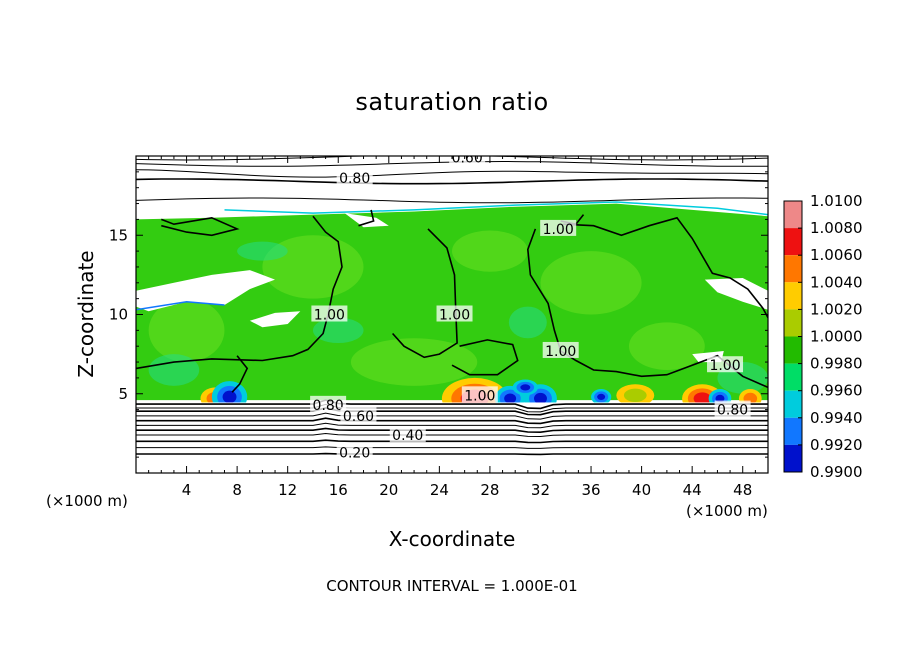  What do you see at coordinates (180, 306) in the screenshot?
I see `field-edge` at bounding box center [180, 306].